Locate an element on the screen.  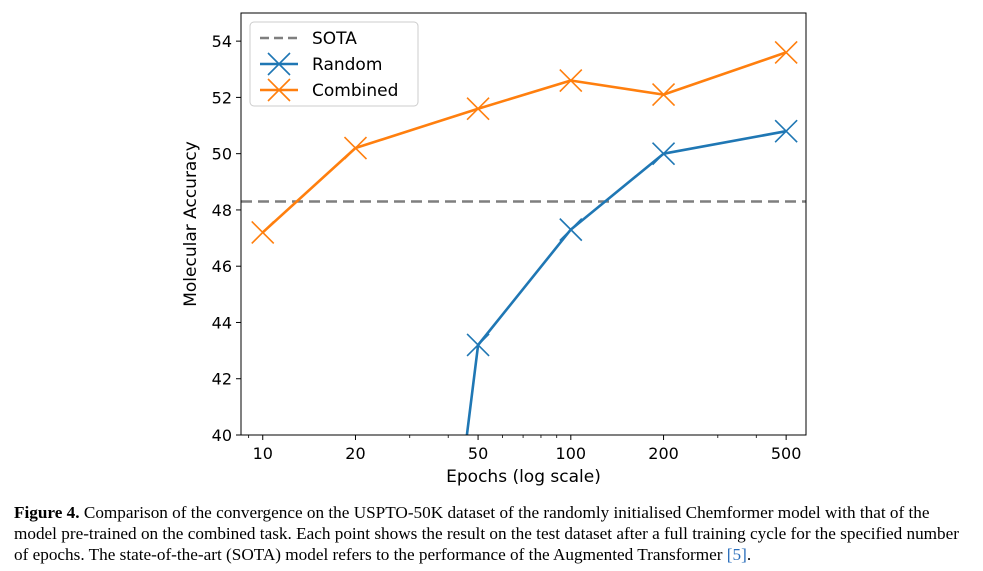
caption-label: Figure 4. is located at coordinates (47, 512).